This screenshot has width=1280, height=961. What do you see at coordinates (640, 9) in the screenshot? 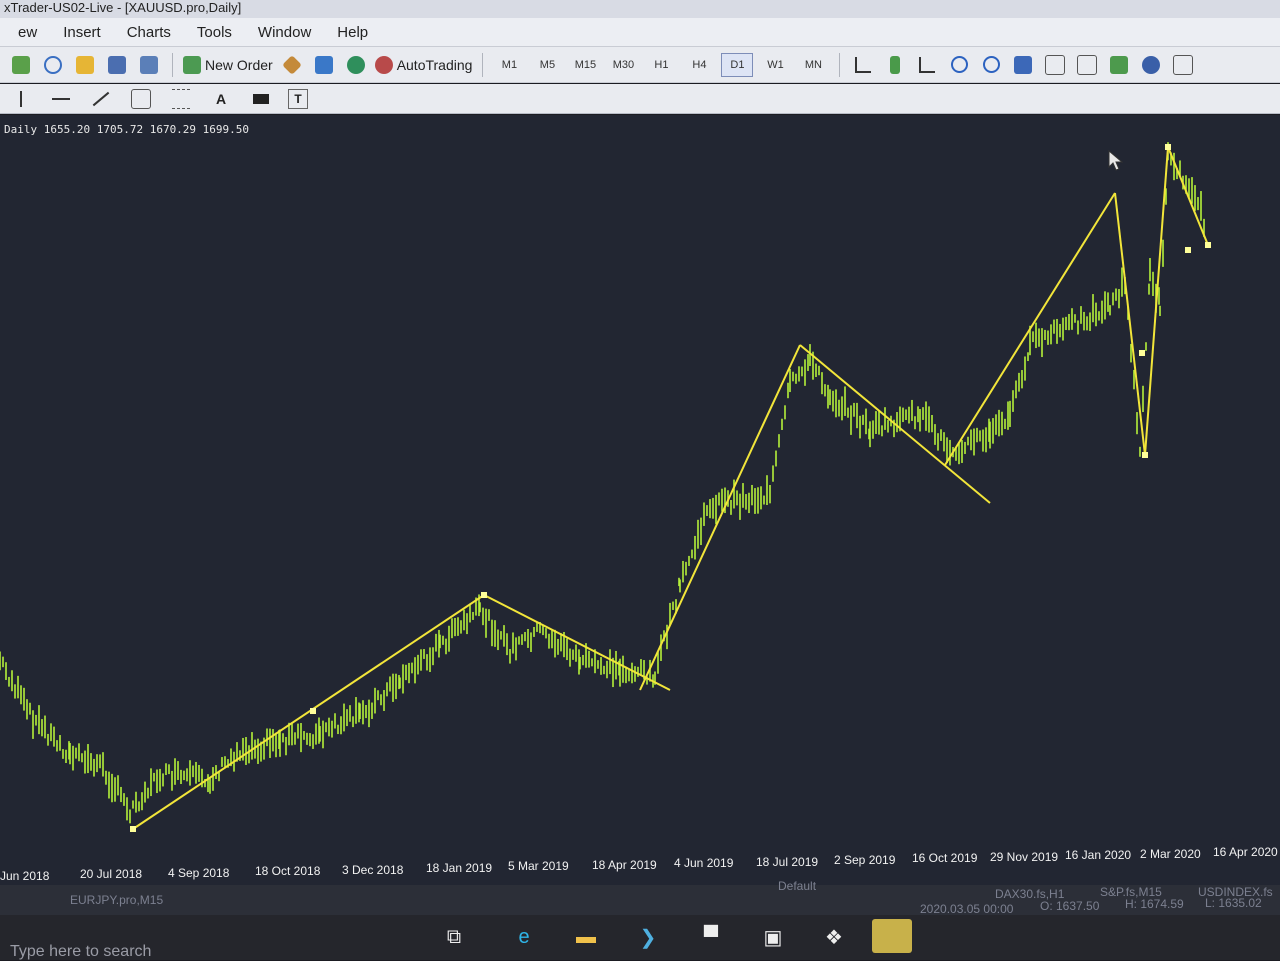
I see `window-title: xTrader-US02-Live - [XAUUSD.pro,Daily]` at bounding box center [640, 9].